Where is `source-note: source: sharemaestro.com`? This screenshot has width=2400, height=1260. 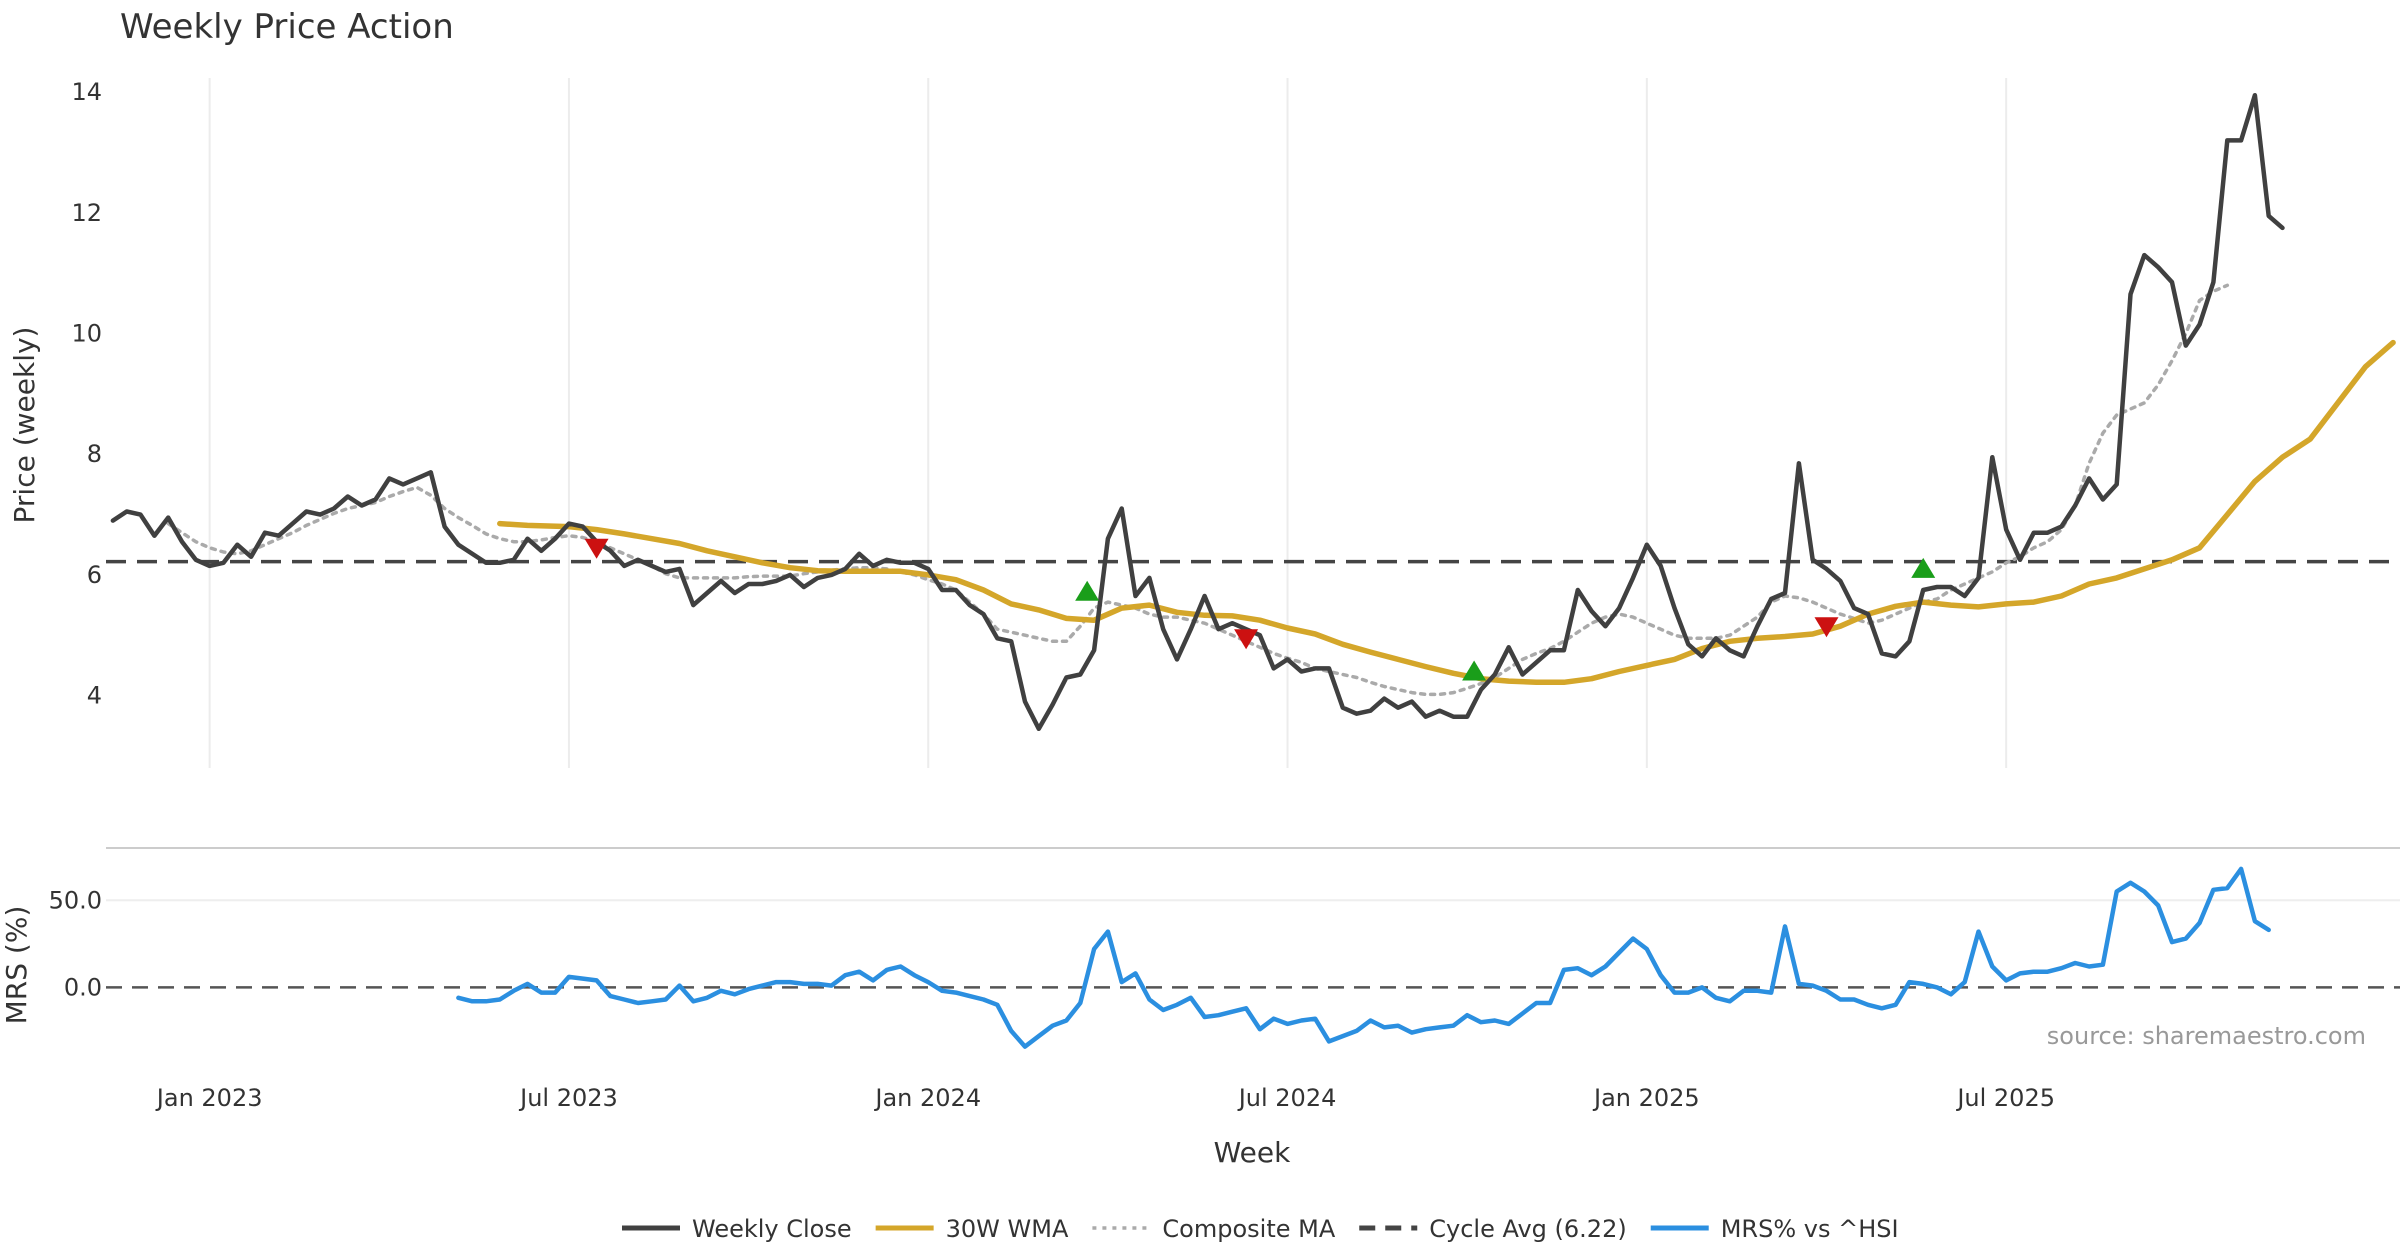
source-note: source: sharemaestro.com is located at coordinates (2206, 1036).